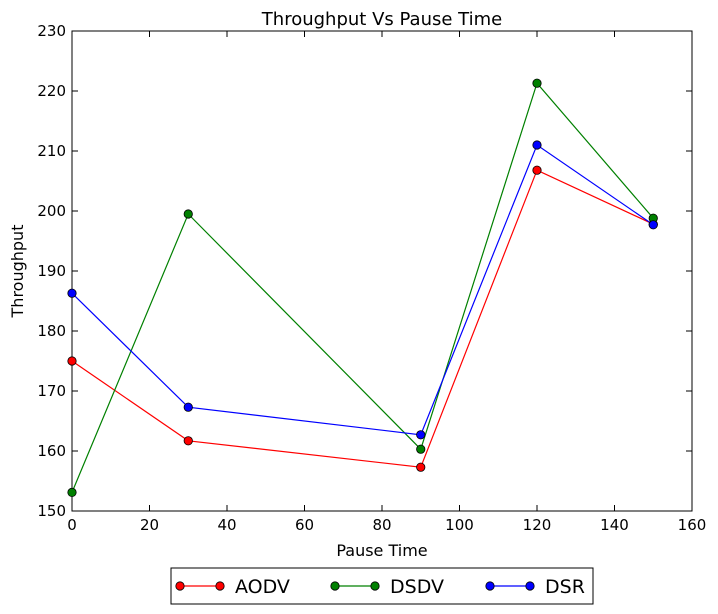 Image resolution: width=718 pixels, height=614 pixels. What do you see at coordinates (149, 525) in the screenshot?
I see `x-tick-label: 20` at bounding box center [149, 525].